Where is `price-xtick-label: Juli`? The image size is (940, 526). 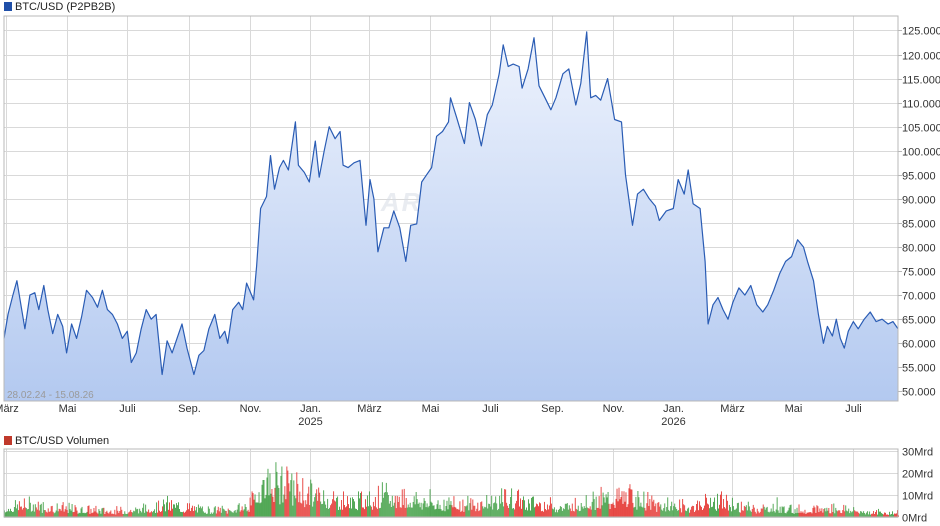 price-xtick-label: Juli is located at coordinates (853, 409).